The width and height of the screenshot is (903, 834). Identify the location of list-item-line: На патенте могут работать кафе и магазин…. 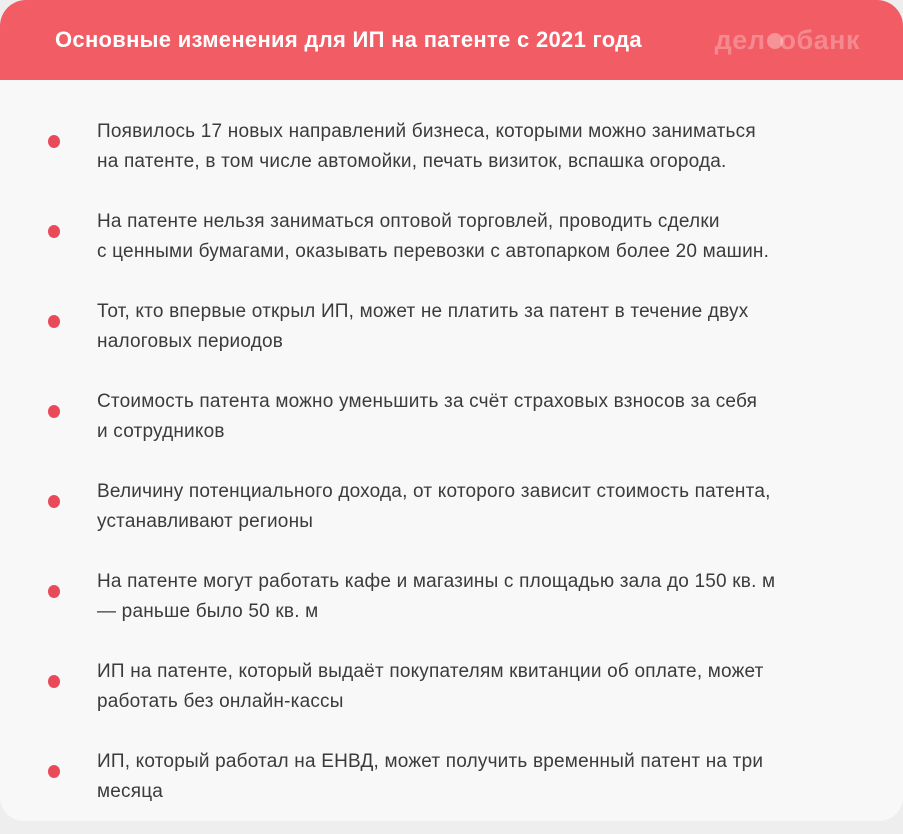
(436, 581).